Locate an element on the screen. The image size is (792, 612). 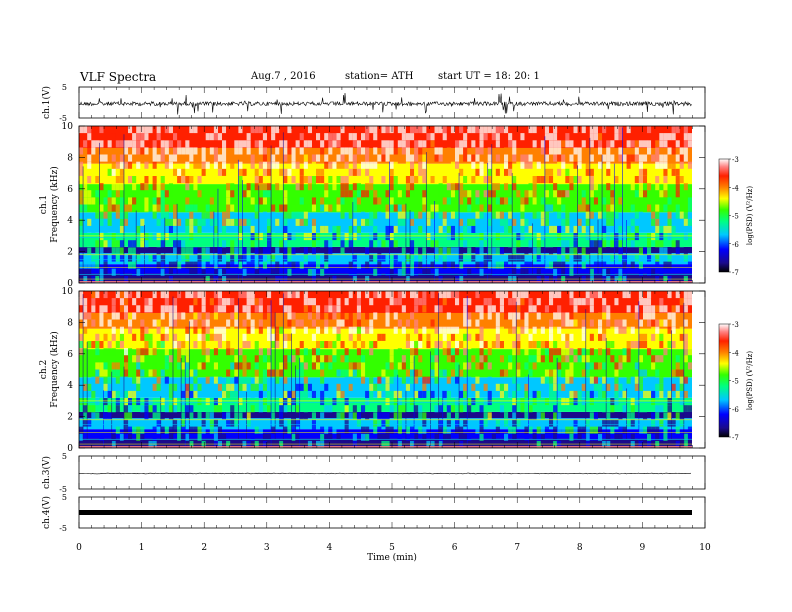
ch2-spectrogram-ytick: 8 is located at coordinates (70, 323).